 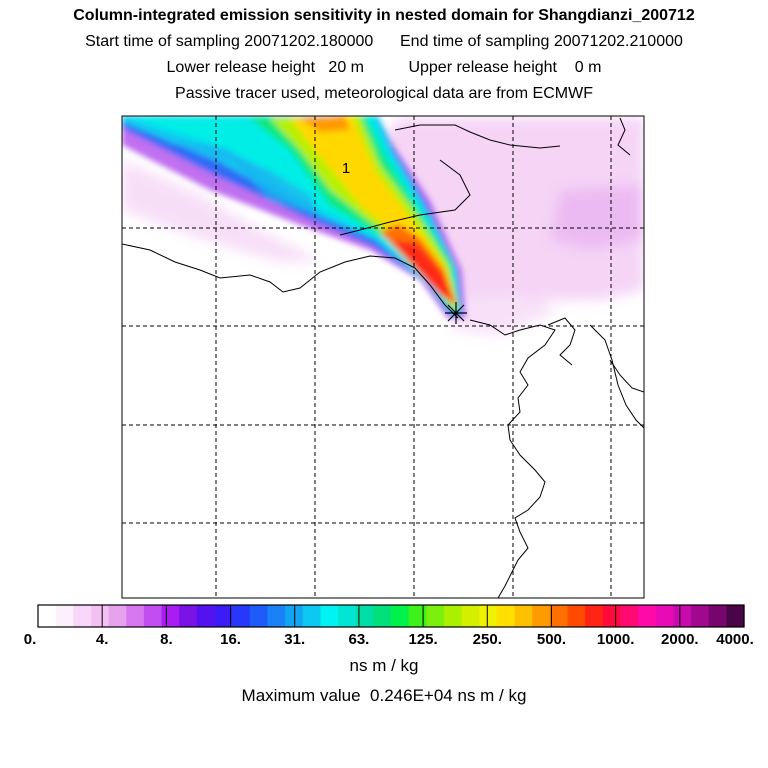 I want to click on lower-label: Lower release height, so click(x=241, y=67).